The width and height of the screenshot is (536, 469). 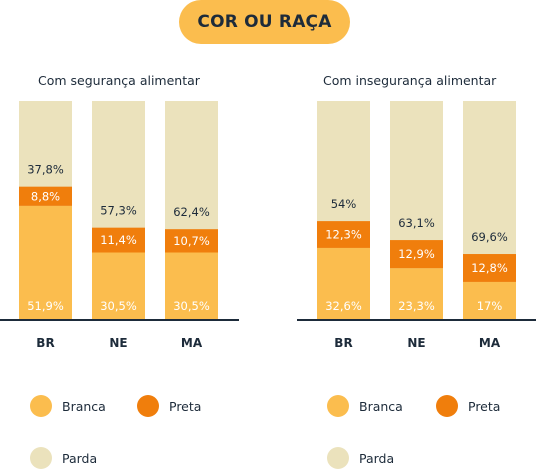 I want to click on legend-branca-left: Branca, so click(x=68, y=406).